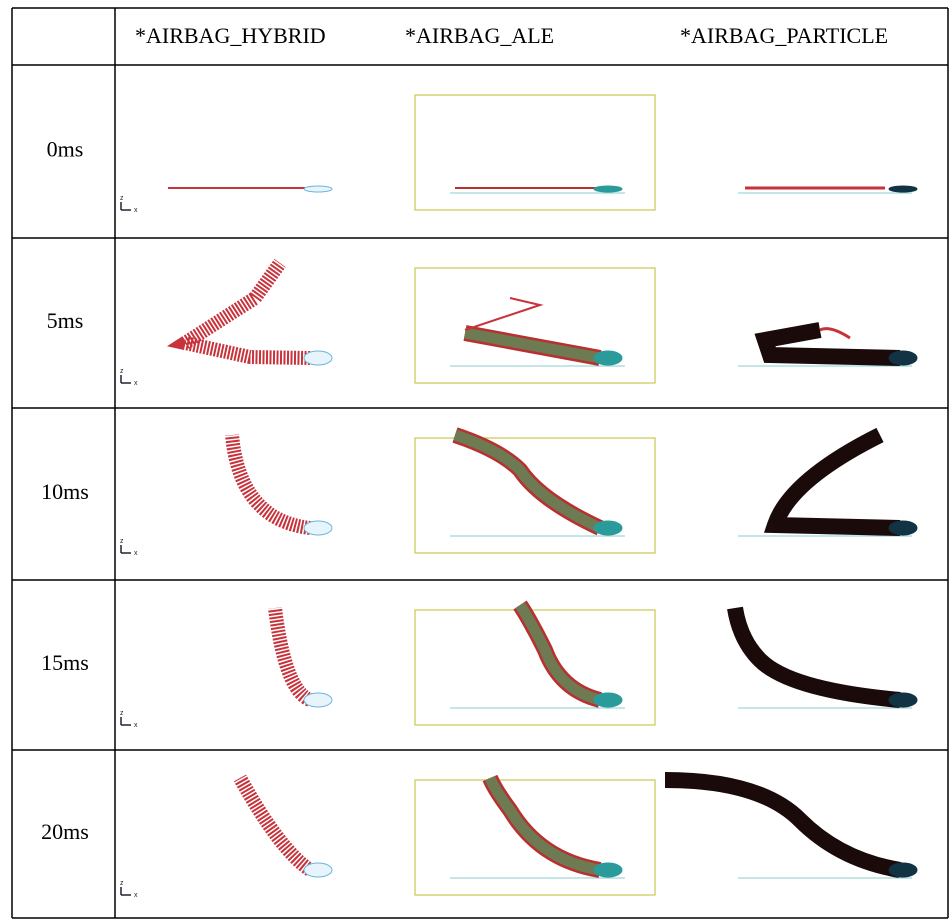 Image resolution: width=952 pixels, height=920 pixels. What do you see at coordinates (835, 333) in the screenshot?
I see `particle-flap` at bounding box center [835, 333].